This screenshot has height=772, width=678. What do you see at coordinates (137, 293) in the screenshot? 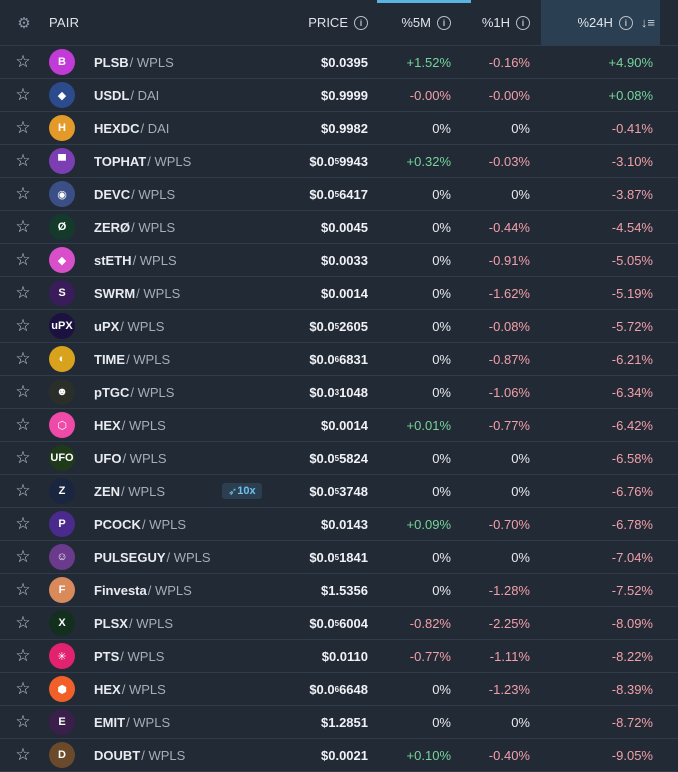
I see `pair-name: SWRM / WPLS` at bounding box center [137, 293].